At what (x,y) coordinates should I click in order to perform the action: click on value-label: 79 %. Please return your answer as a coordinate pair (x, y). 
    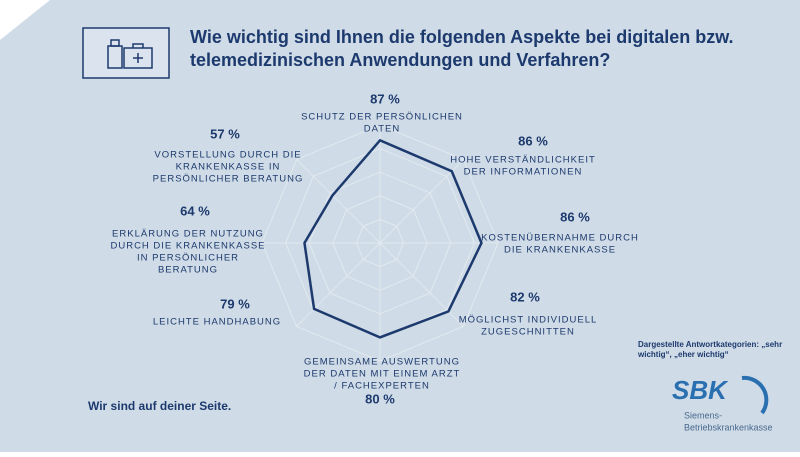
    Looking at the image, I should click on (235, 303).